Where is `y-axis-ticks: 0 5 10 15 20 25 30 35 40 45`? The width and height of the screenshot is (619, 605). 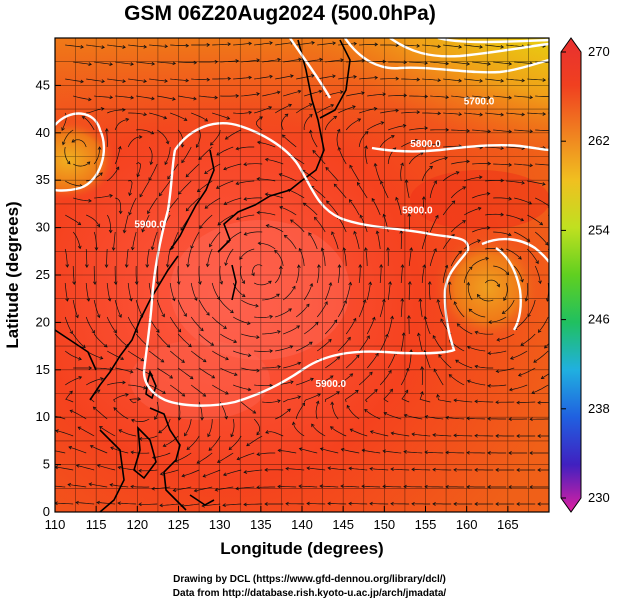
y-axis-ticks: 0 5 10 15 20 25 30 35 40 45 is located at coordinates (48, 298).